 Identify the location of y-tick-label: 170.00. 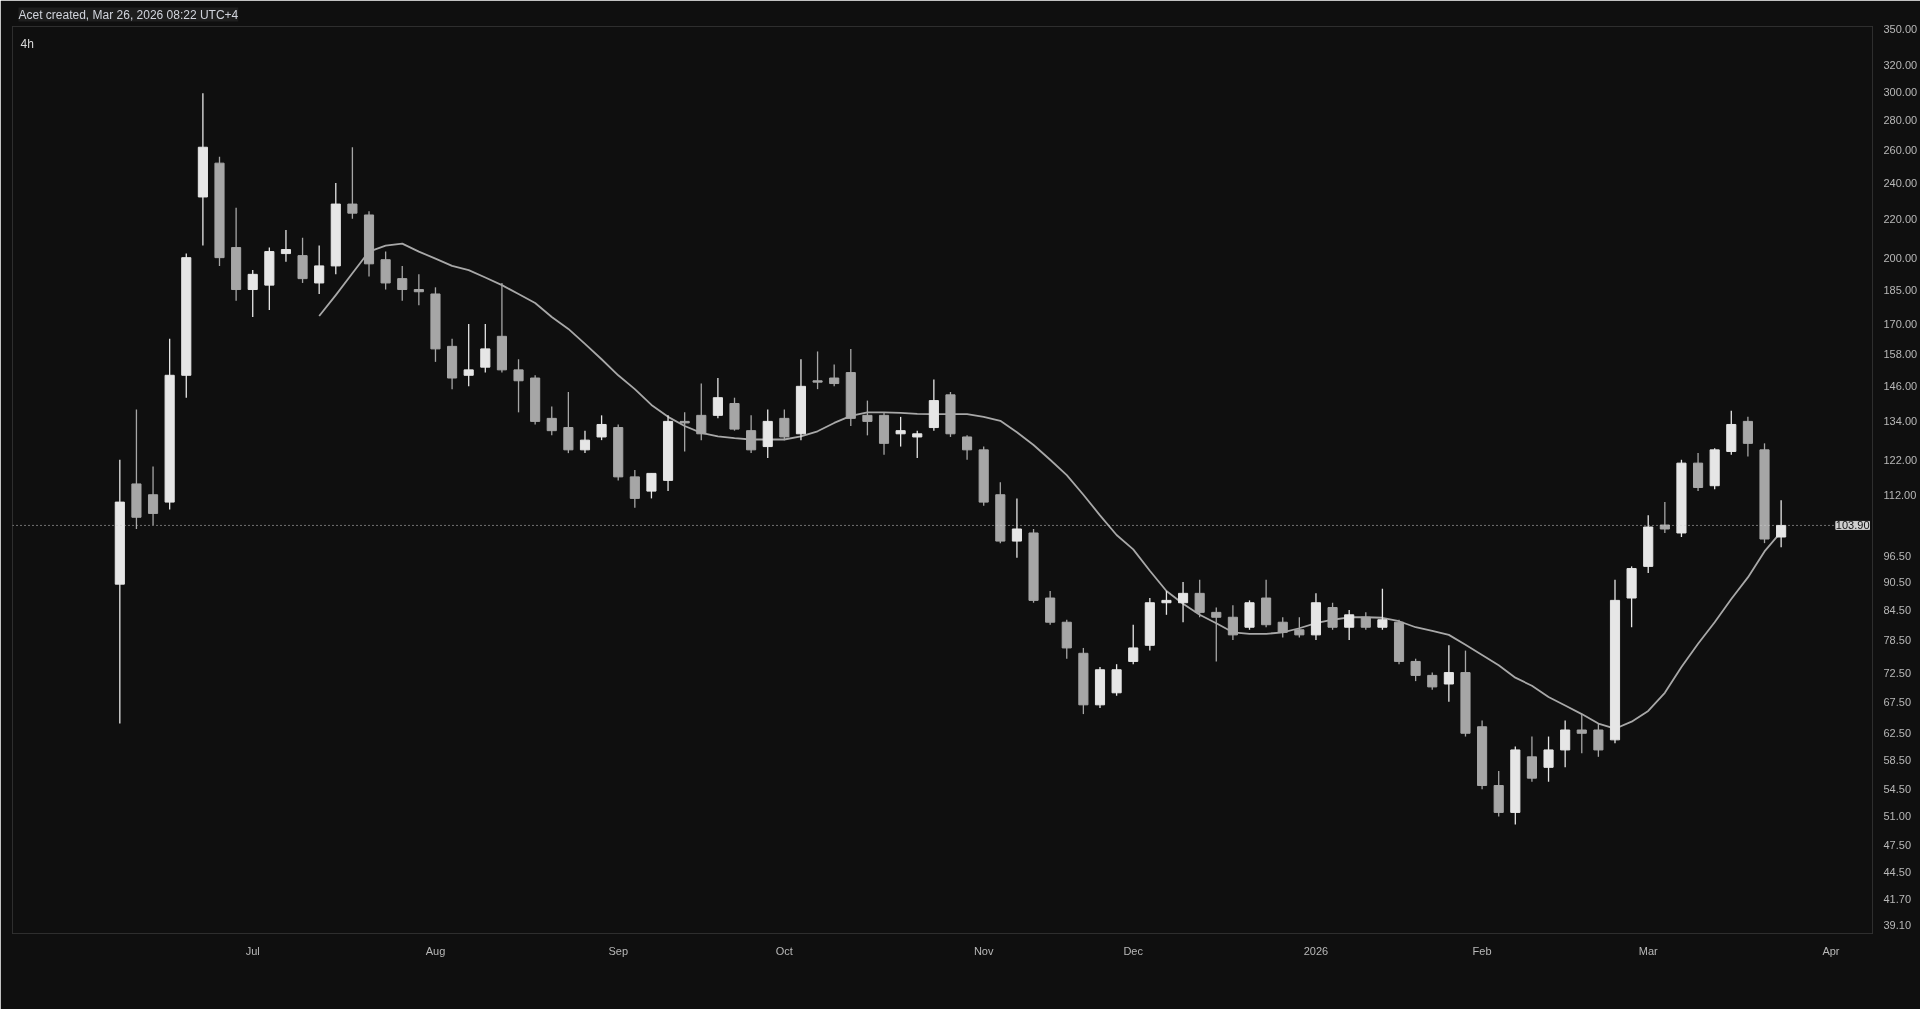
(1900, 324).